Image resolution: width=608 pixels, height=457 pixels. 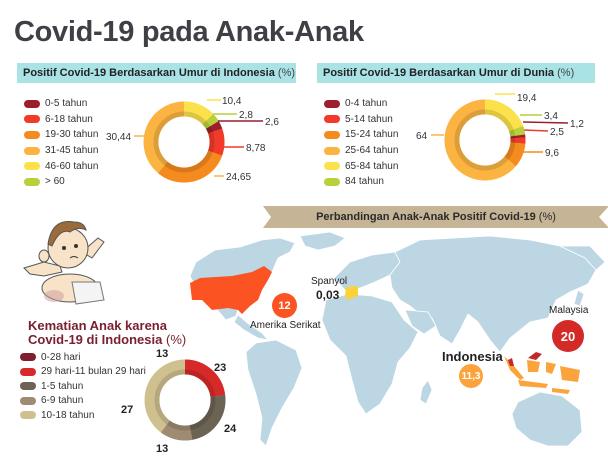 What do you see at coordinates (118, 137) in the screenshot?
I see `indonesia-label-31-45: 30,44` at bounding box center [118, 137].